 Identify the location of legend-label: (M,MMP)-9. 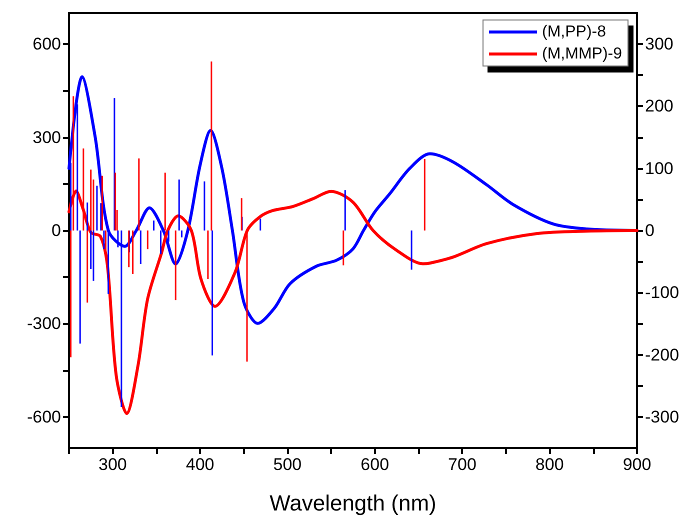
(582, 54).